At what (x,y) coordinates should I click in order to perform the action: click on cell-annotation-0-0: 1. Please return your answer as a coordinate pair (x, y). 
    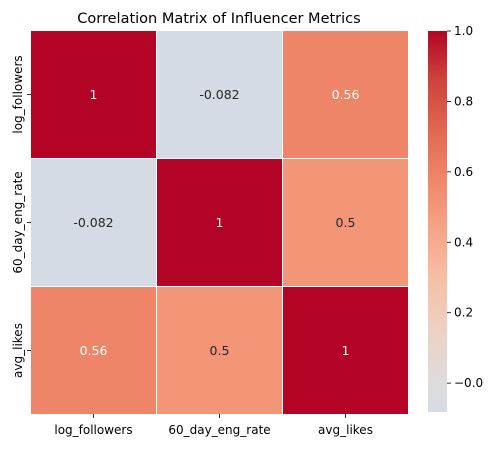
    Looking at the image, I should click on (94, 94).